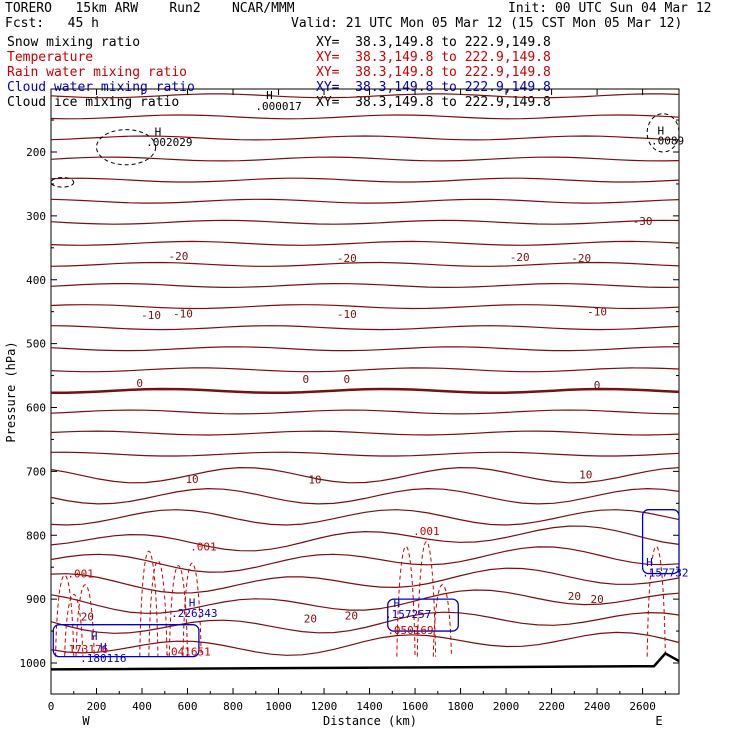 This screenshot has height=740, width=740. I want to click on cloud-water-contour, so click(423, 615).